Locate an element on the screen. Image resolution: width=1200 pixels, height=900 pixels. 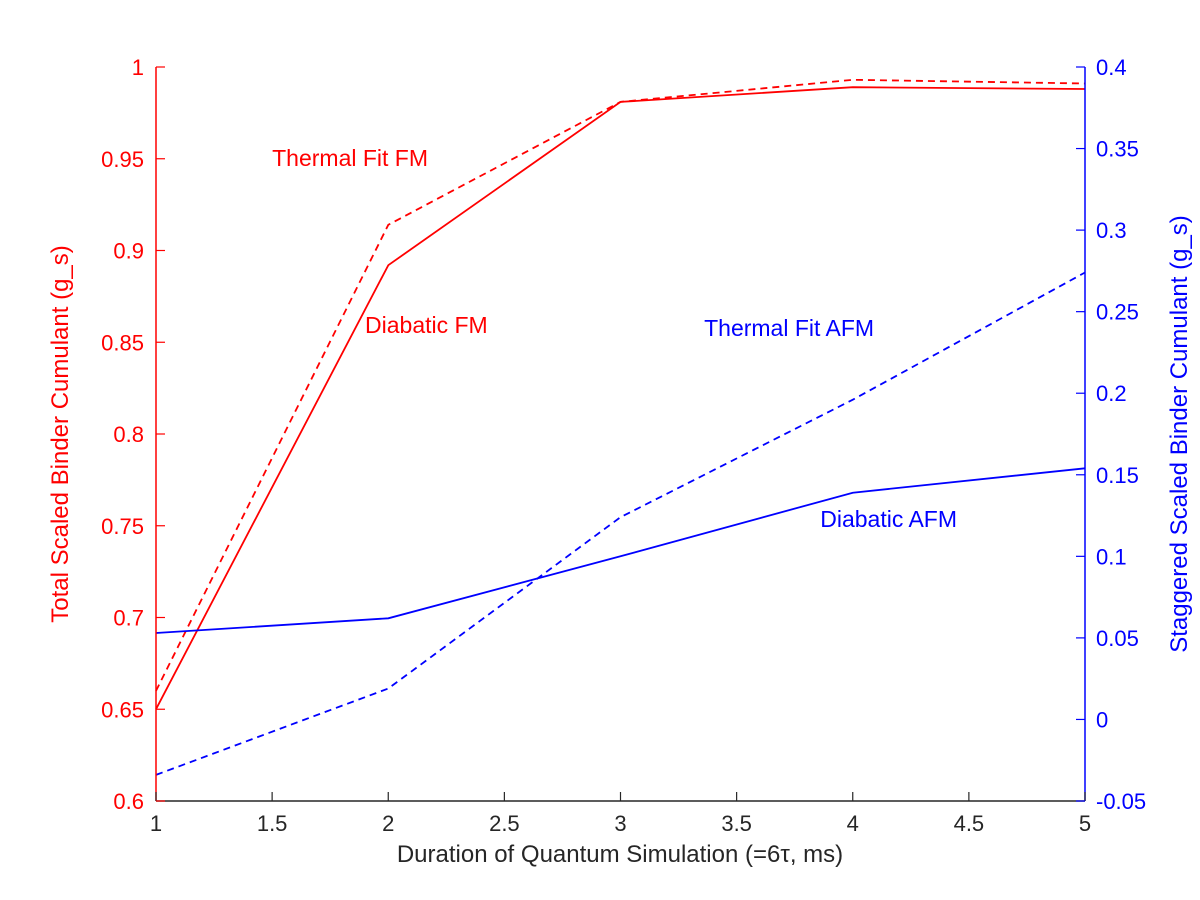
y-right-tick-label: 0.4 is located at coordinates (1111, 67).